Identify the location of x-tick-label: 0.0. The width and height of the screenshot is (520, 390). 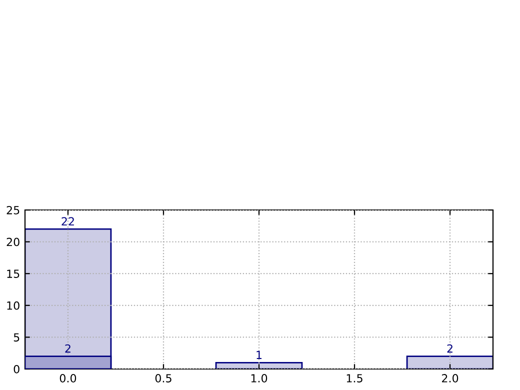
(68, 378).